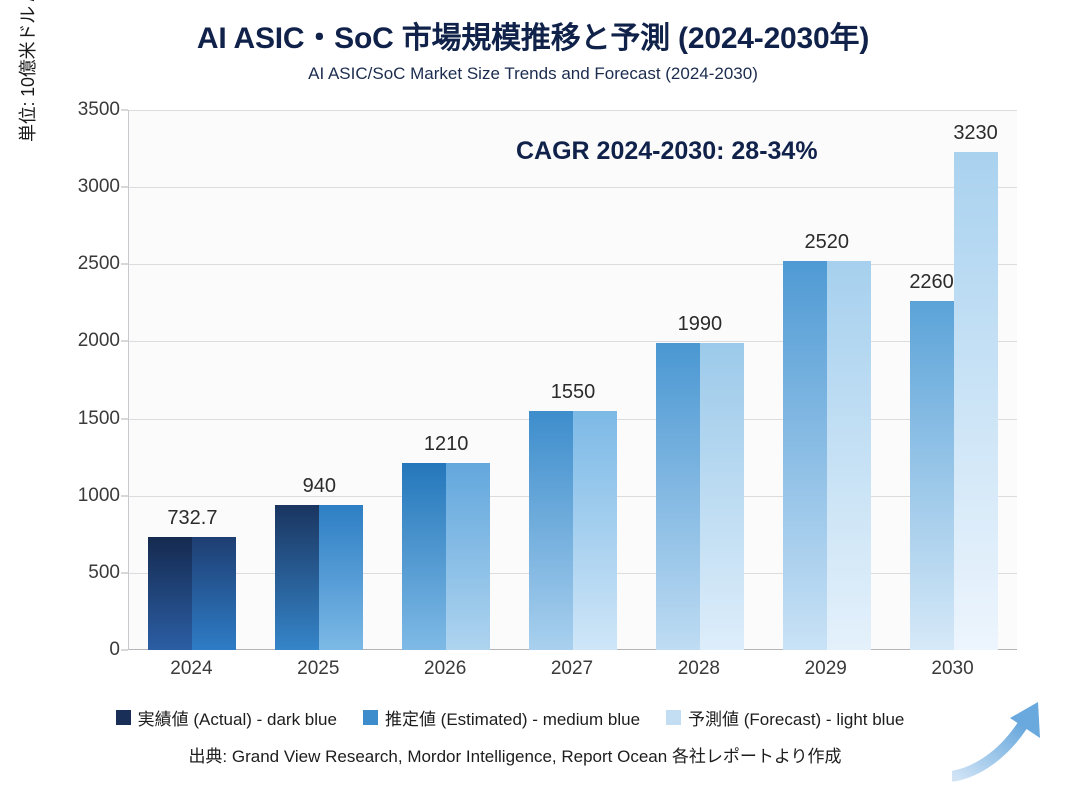 This screenshot has width=1066, height=800. I want to click on legend-item-2: 予測値 (Forecast) - light blue, so click(785, 717).